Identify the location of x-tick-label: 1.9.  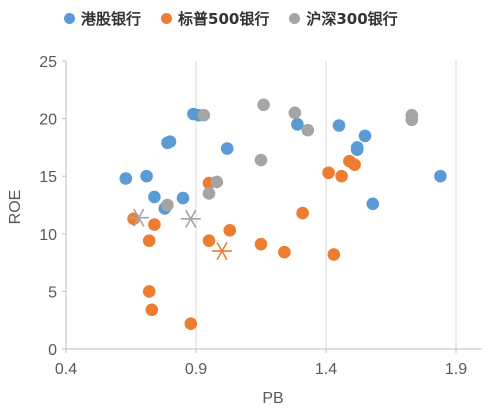
(456, 369).